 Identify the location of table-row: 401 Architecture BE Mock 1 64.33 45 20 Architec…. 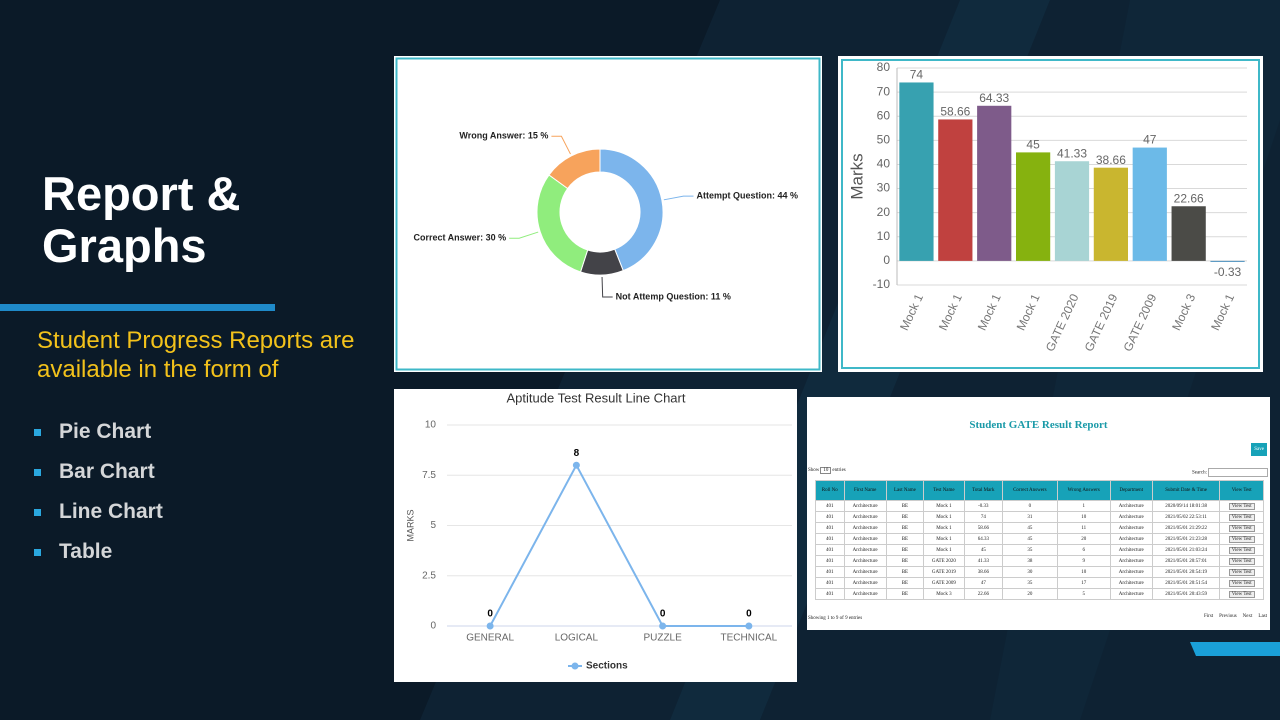
(1039, 539).